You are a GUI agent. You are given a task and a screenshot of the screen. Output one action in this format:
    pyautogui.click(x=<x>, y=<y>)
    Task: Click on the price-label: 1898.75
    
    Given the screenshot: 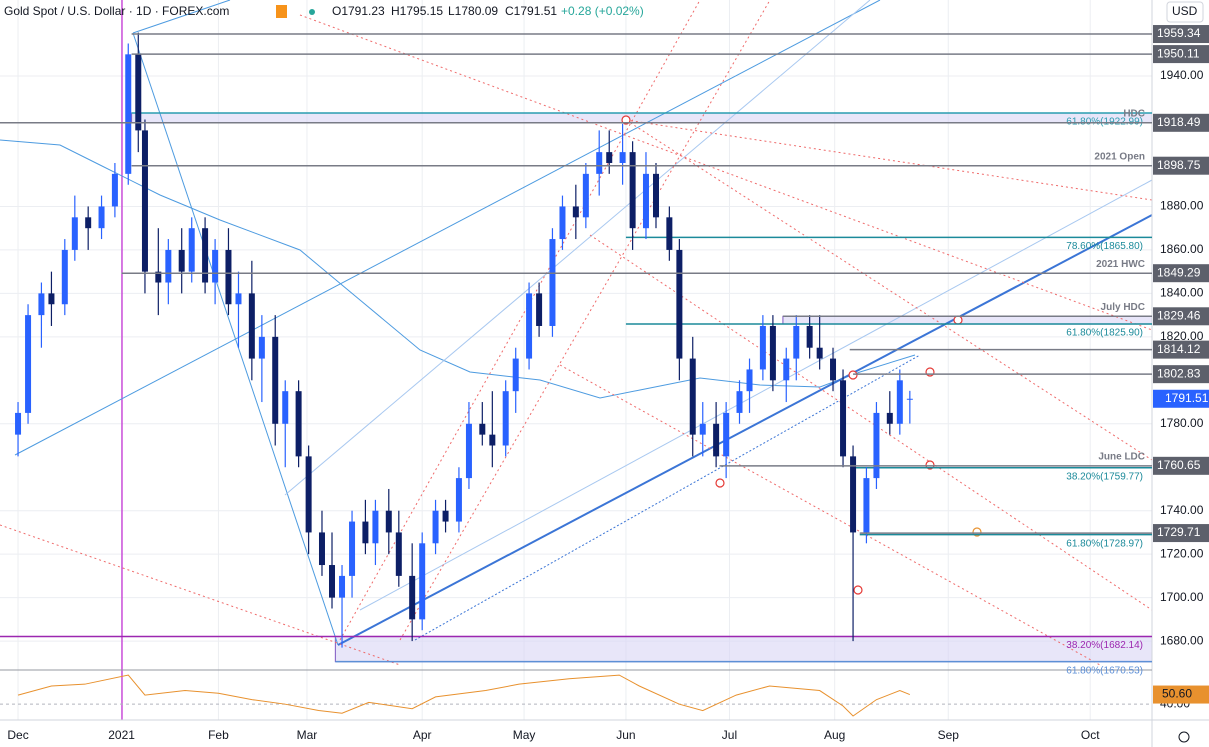 What is the action you would take?
    pyautogui.click(x=1179, y=165)
    